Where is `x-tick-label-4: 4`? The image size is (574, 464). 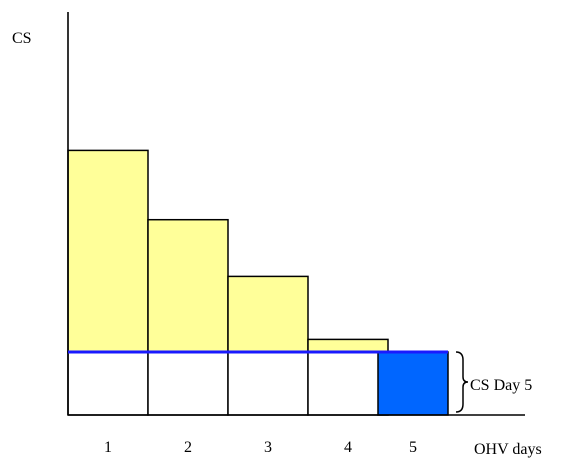
x-tick-label-4: 4 is located at coordinates (348, 447).